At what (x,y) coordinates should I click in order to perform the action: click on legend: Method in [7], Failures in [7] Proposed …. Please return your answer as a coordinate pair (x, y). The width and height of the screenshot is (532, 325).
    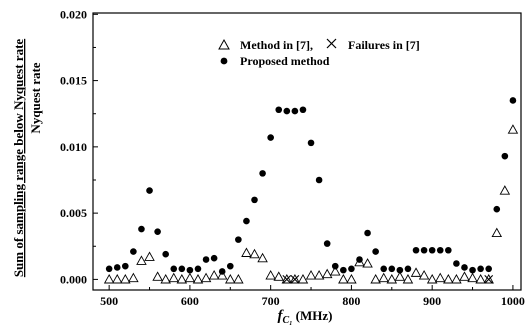
    Looking at the image, I should click on (319, 53).